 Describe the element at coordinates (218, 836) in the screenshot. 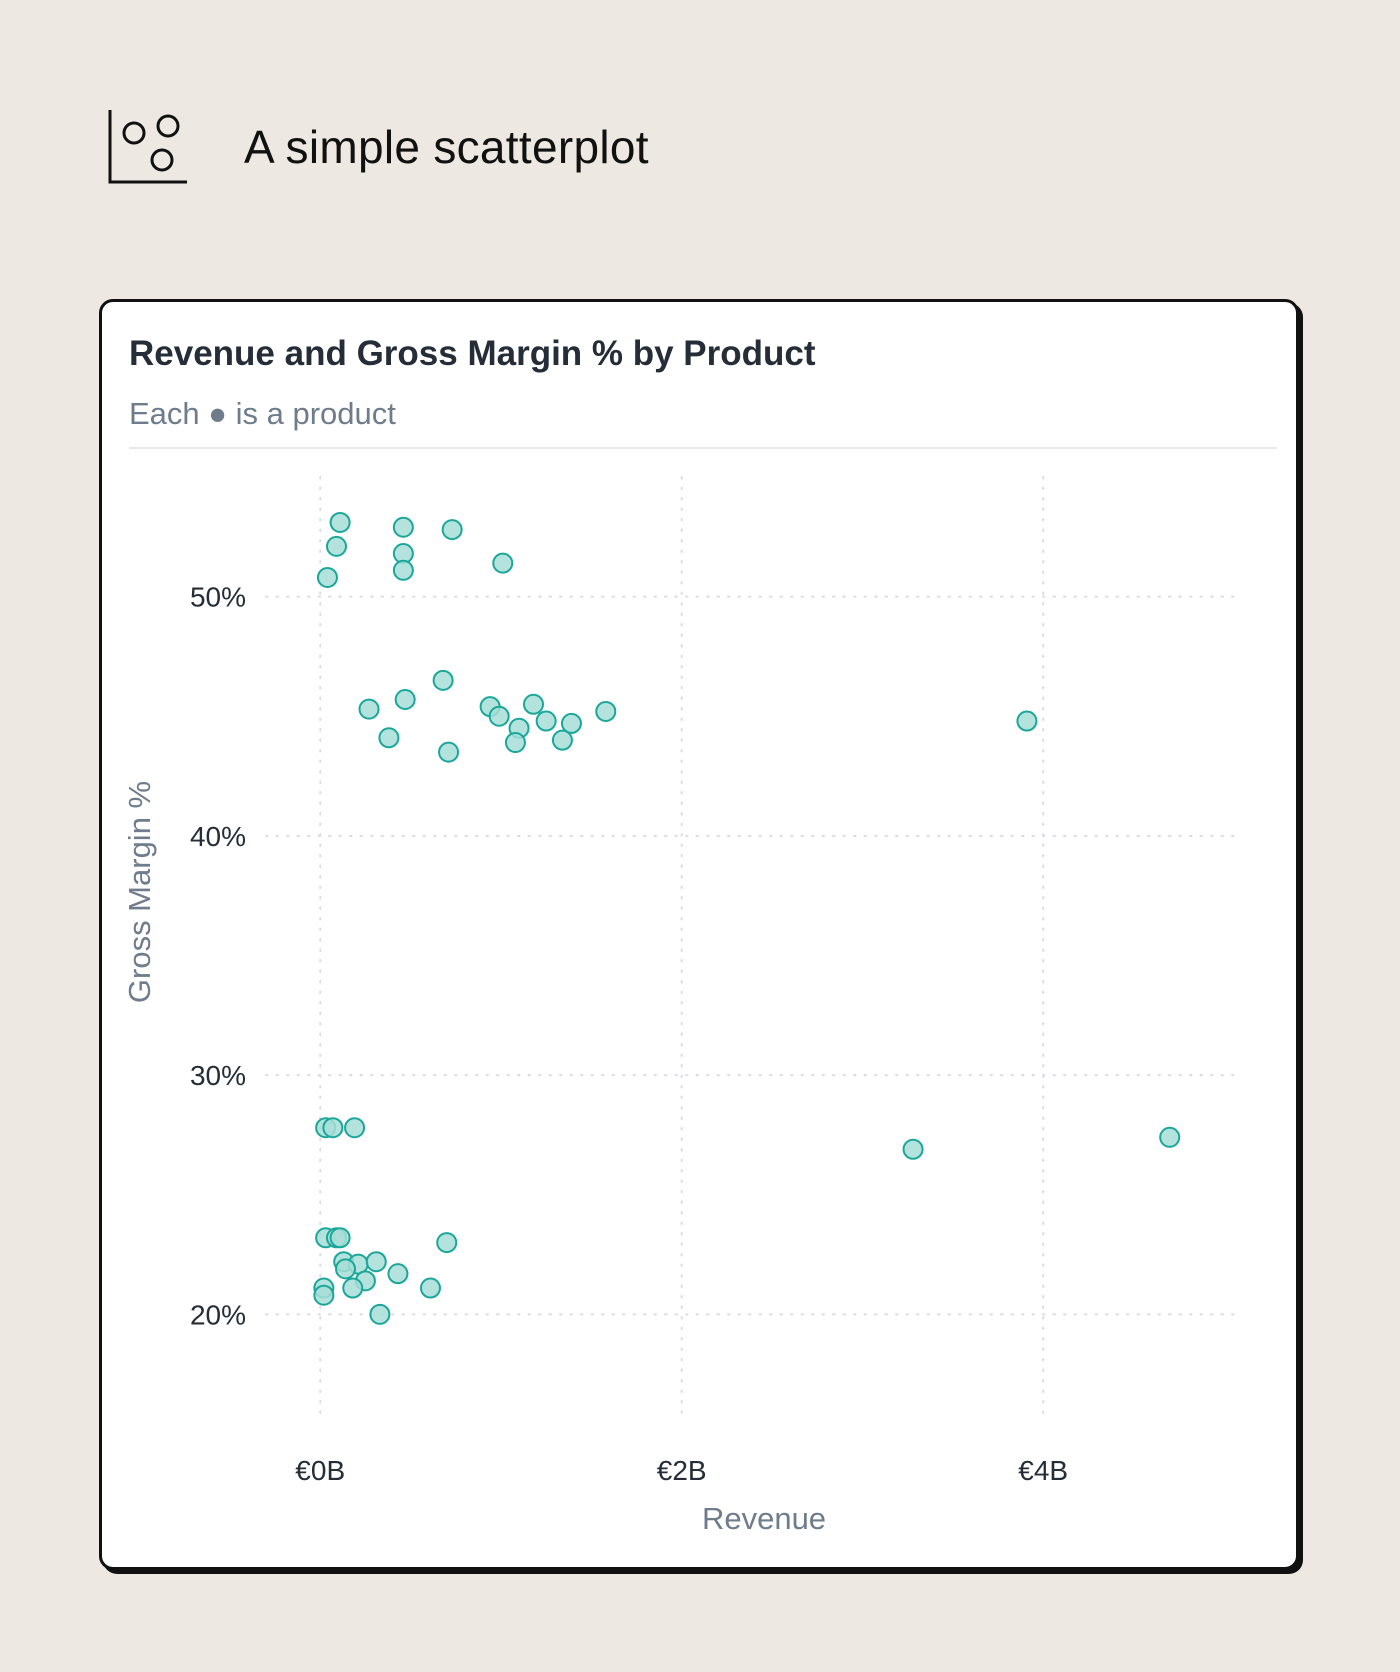

I see `y-tick-label: 40%` at that location.